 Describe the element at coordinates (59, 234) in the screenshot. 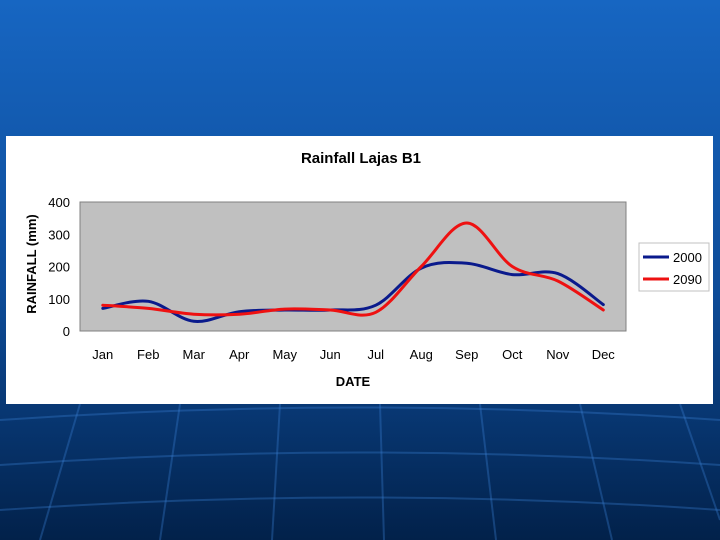

I see `y-tick-label: 300` at that location.